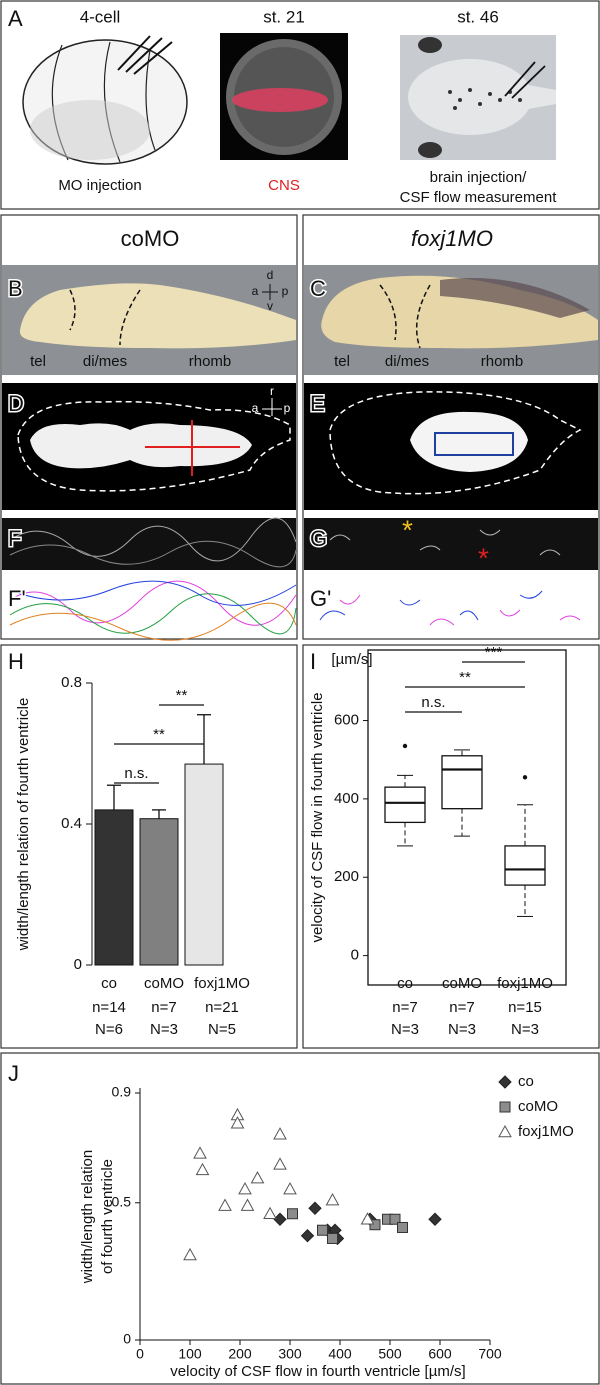 The width and height of the screenshot is (600, 1385). Describe the element at coordinates (346, 798) in the screenshot. I see `y-tick-label: 400` at that location.